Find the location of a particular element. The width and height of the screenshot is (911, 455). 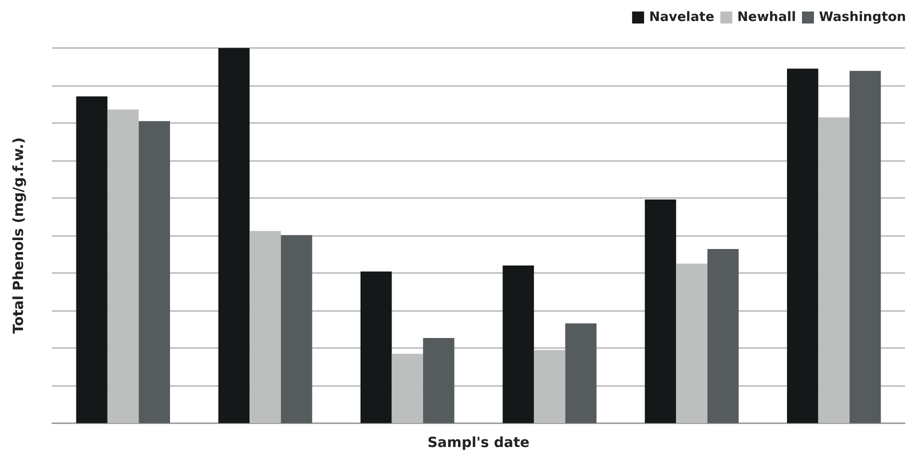

x-axis-title: Sampl's date is located at coordinates (478, 443).